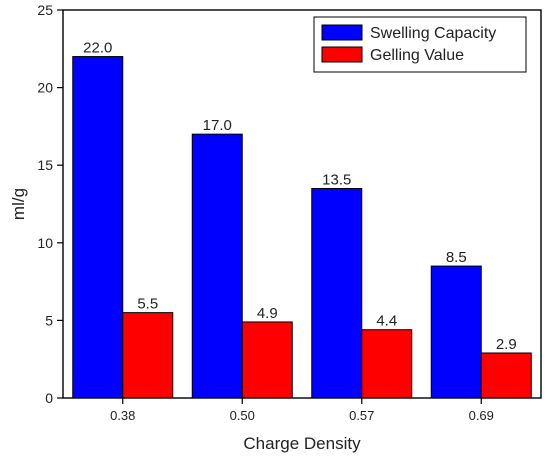  What do you see at coordinates (481, 415) in the screenshot?
I see `x-tick-label: 0.69` at bounding box center [481, 415].